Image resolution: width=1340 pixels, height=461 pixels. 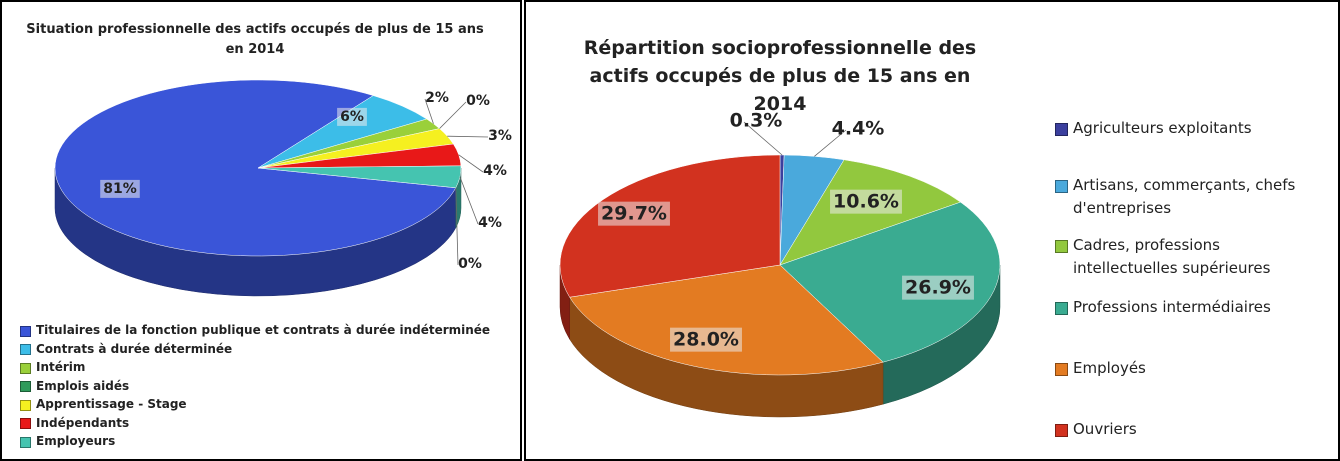 What do you see at coordinates (1162, 128) in the screenshot?
I see `legend-label: Agriculteurs exploitants` at bounding box center [1162, 128].